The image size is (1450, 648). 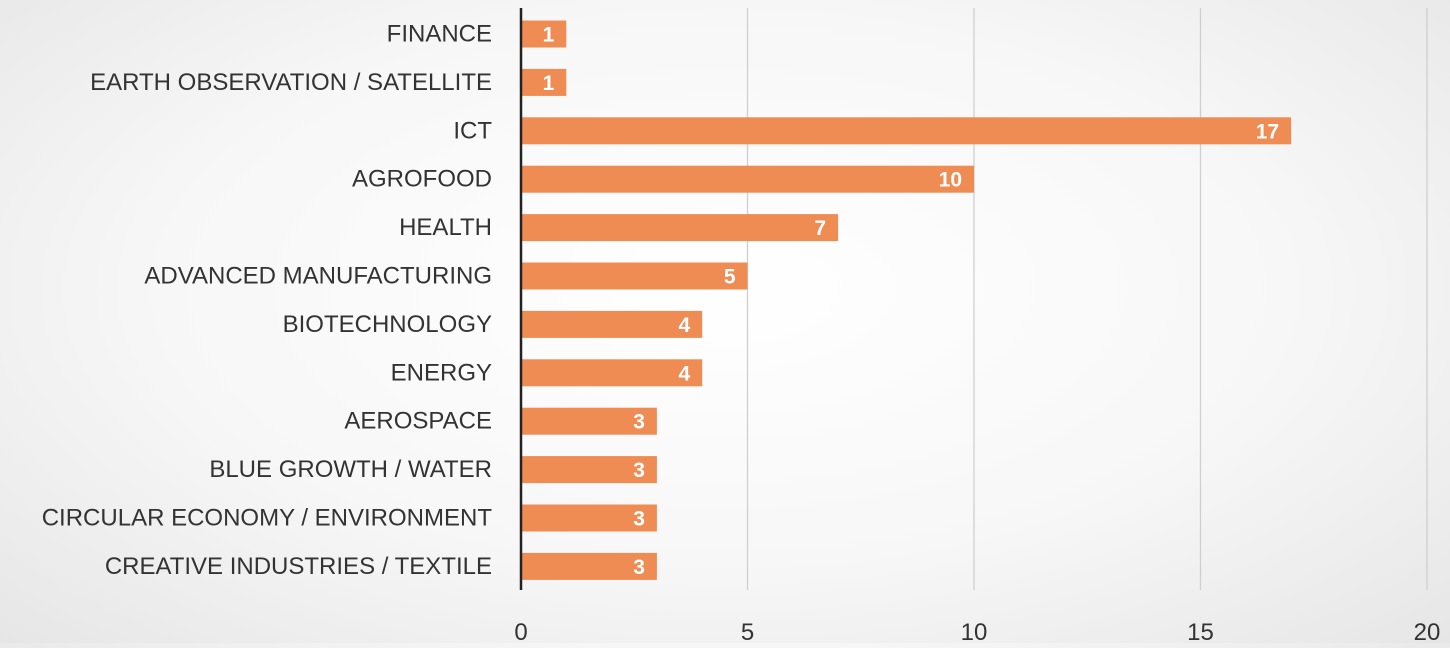 I want to click on data-label: 5, so click(x=730, y=277).